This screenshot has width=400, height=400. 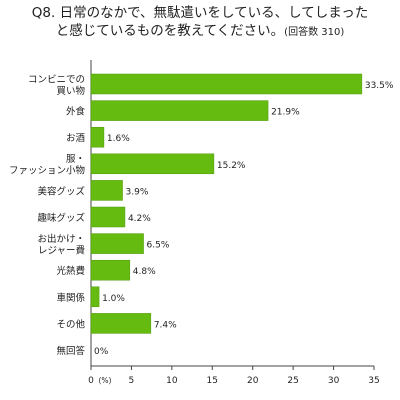 I want to click on value-label: 33.5%, so click(x=379, y=86).